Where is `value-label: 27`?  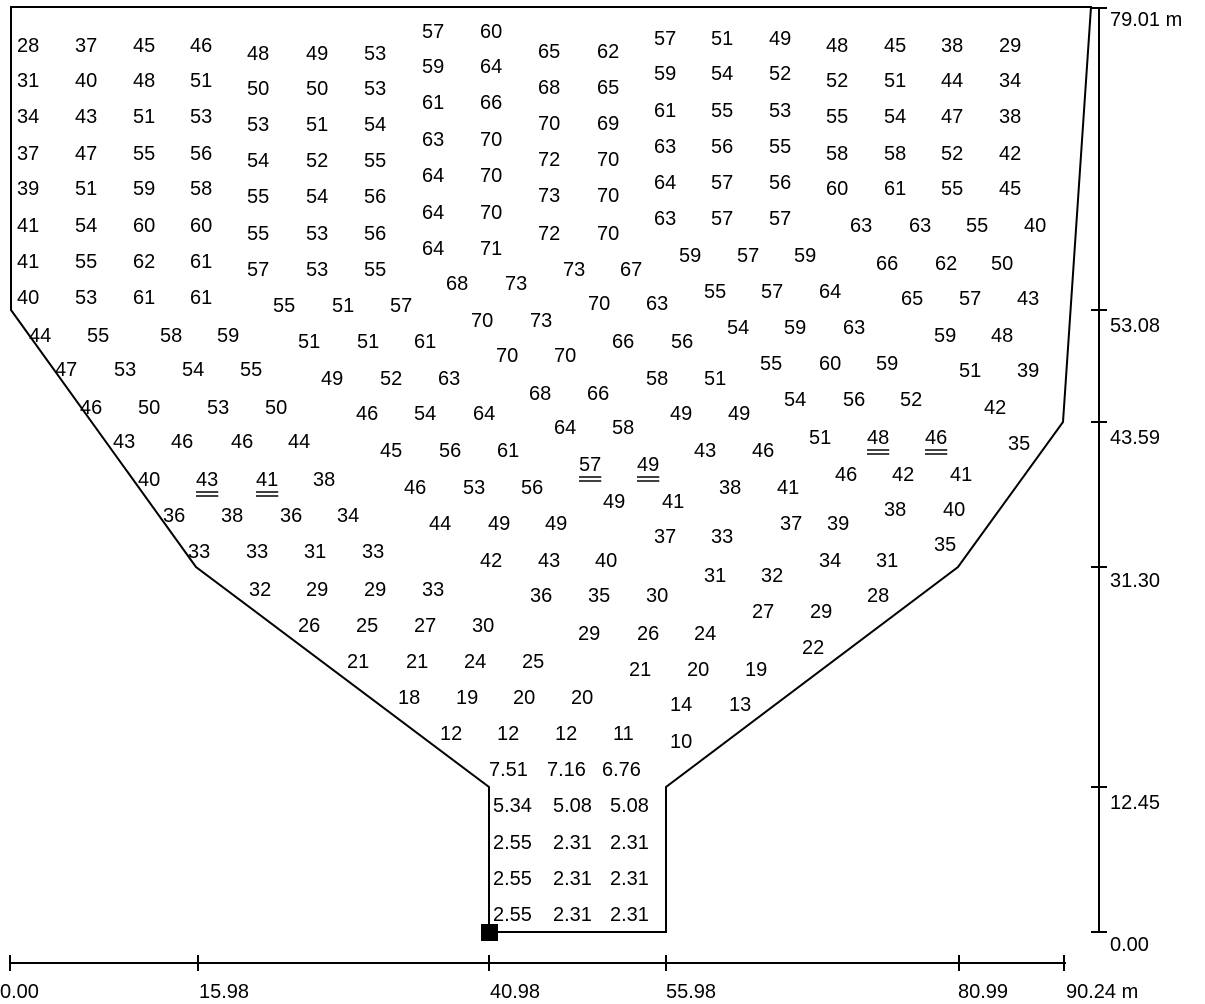
value-label: 27 is located at coordinates (763, 612).